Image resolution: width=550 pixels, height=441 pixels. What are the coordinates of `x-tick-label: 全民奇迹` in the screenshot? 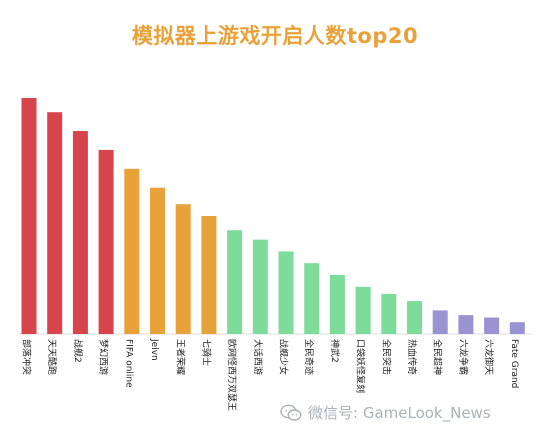 It's located at (309, 357).